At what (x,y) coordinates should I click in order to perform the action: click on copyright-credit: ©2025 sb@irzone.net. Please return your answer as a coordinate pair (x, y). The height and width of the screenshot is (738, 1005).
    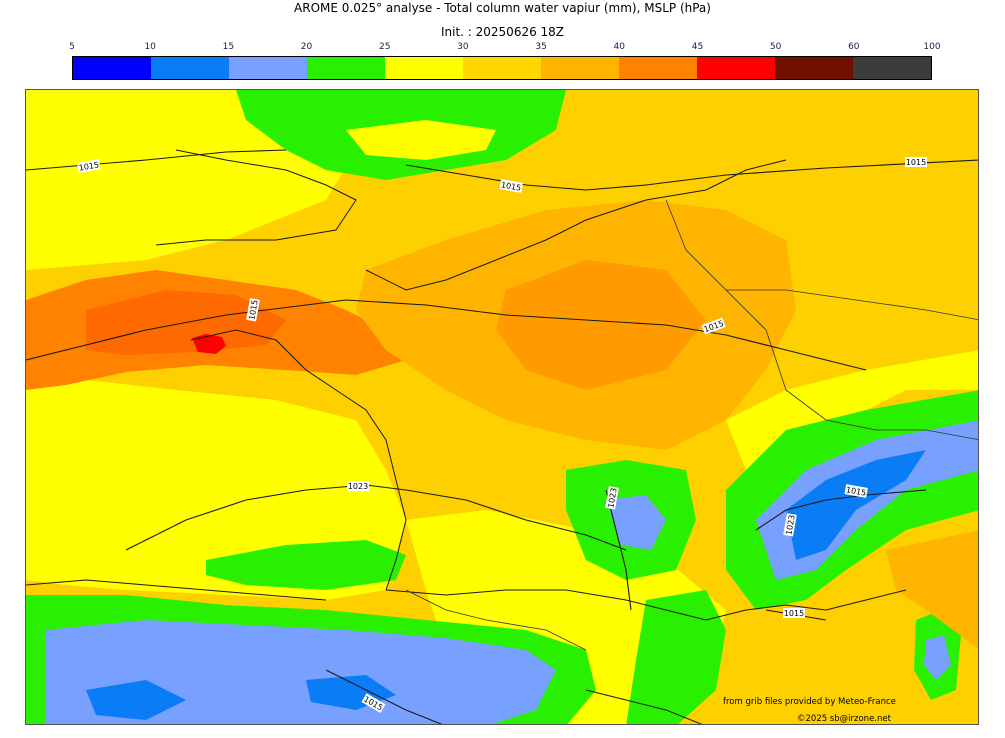
    Looking at the image, I should click on (844, 719).